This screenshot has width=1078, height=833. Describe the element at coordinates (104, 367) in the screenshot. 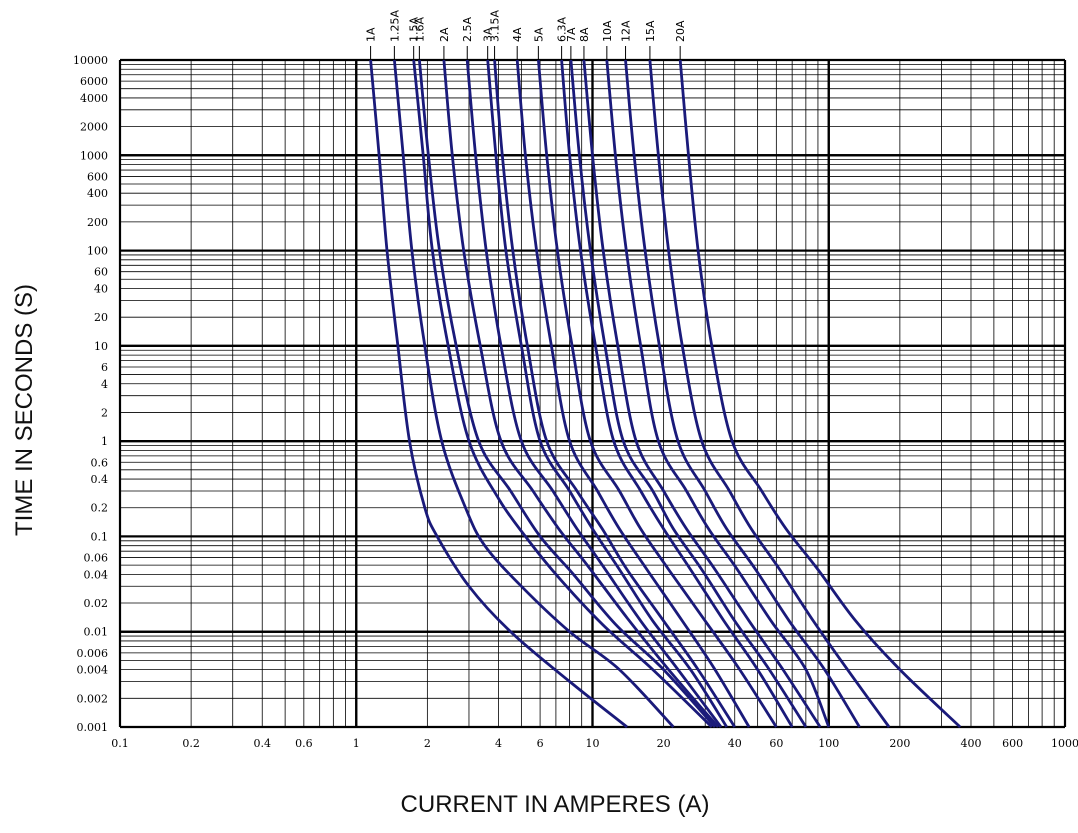

I see `y-tick-label: 6` at that location.